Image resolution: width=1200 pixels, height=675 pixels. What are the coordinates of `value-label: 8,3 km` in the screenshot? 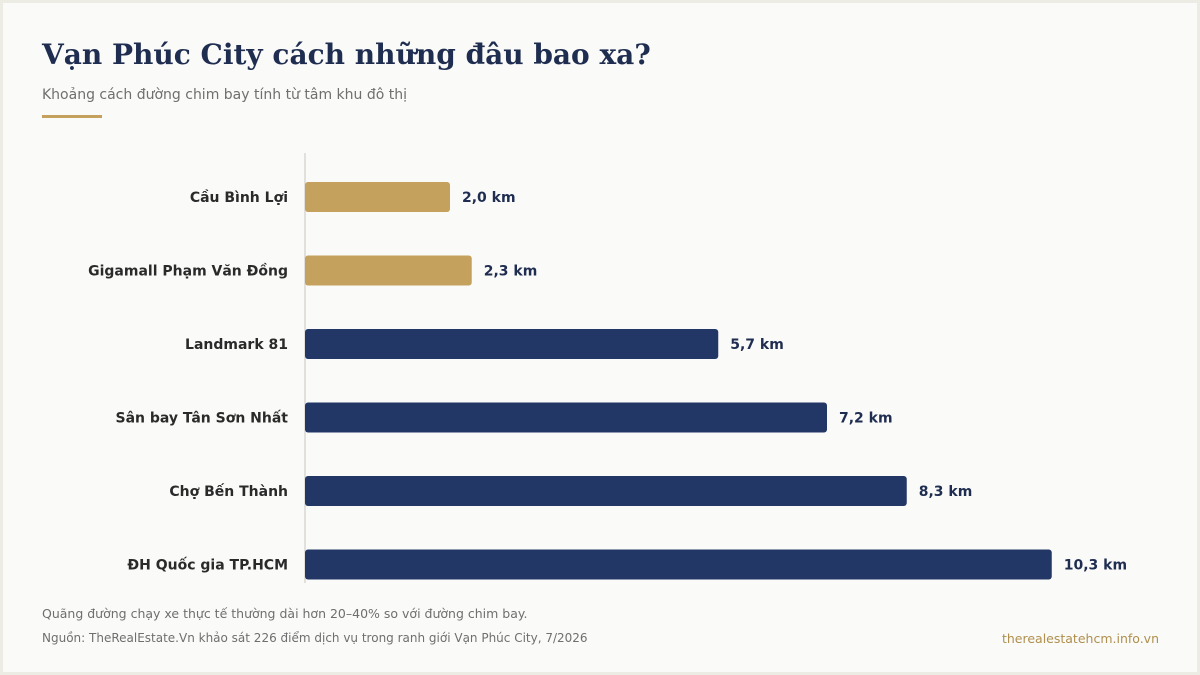 It's located at (946, 492).